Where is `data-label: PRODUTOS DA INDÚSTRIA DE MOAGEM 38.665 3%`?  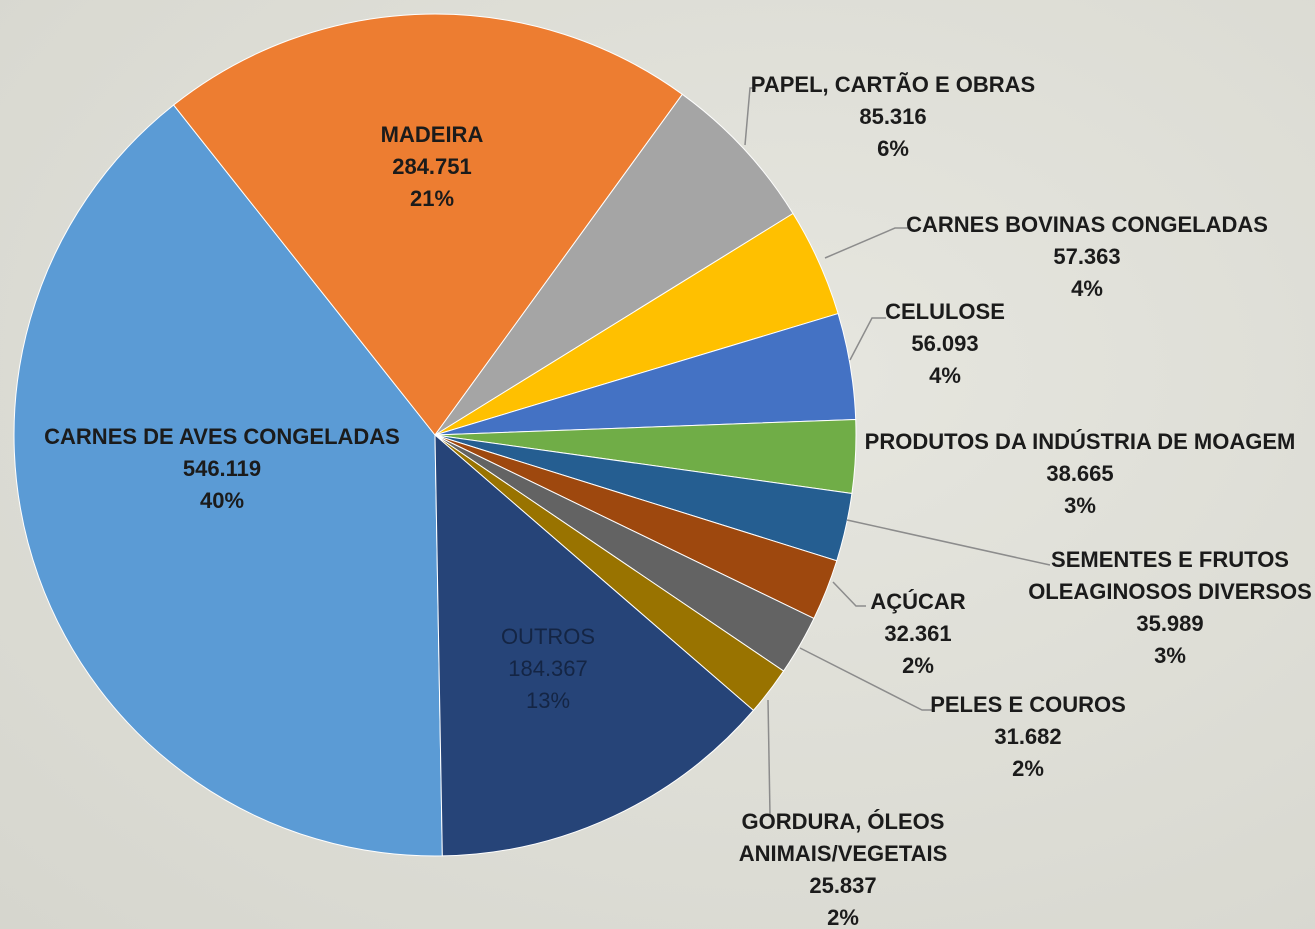 data-label: PRODUTOS DA INDÚSTRIA DE MOAGEM 38.665 3% is located at coordinates (1080, 474).